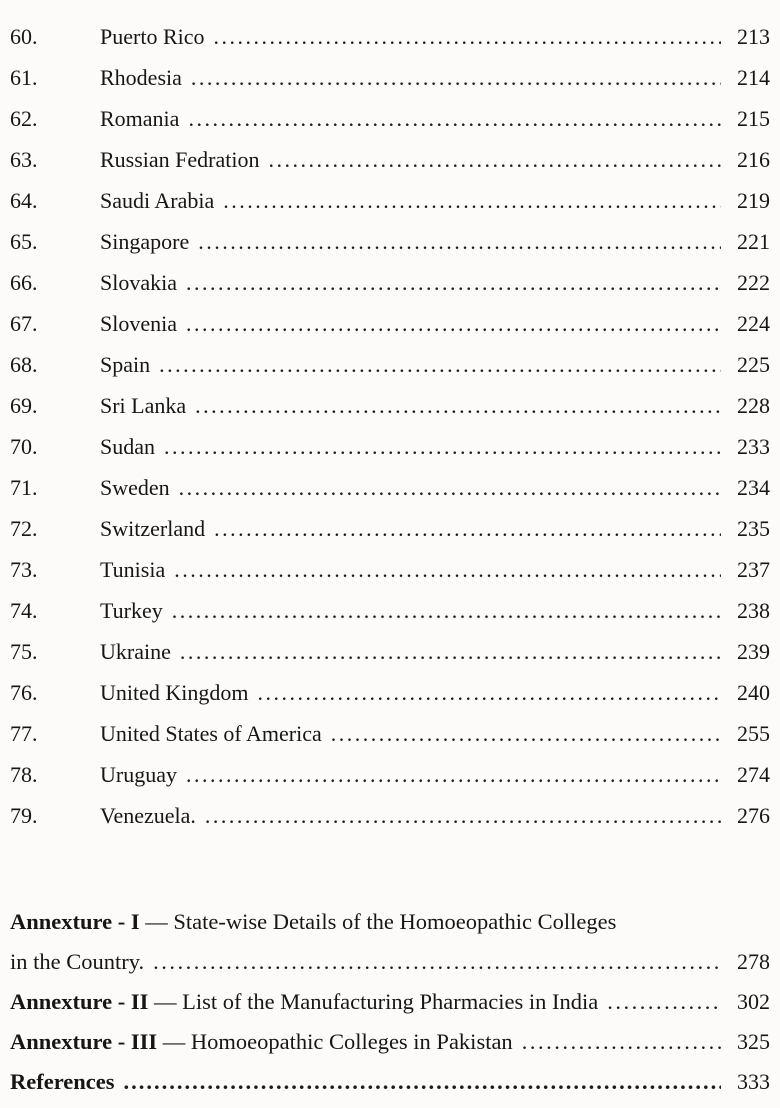 The image size is (780, 1108). Describe the element at coordinates (24, 36) in the screenshot. I see `toc-entry-number: 60.` at that location.